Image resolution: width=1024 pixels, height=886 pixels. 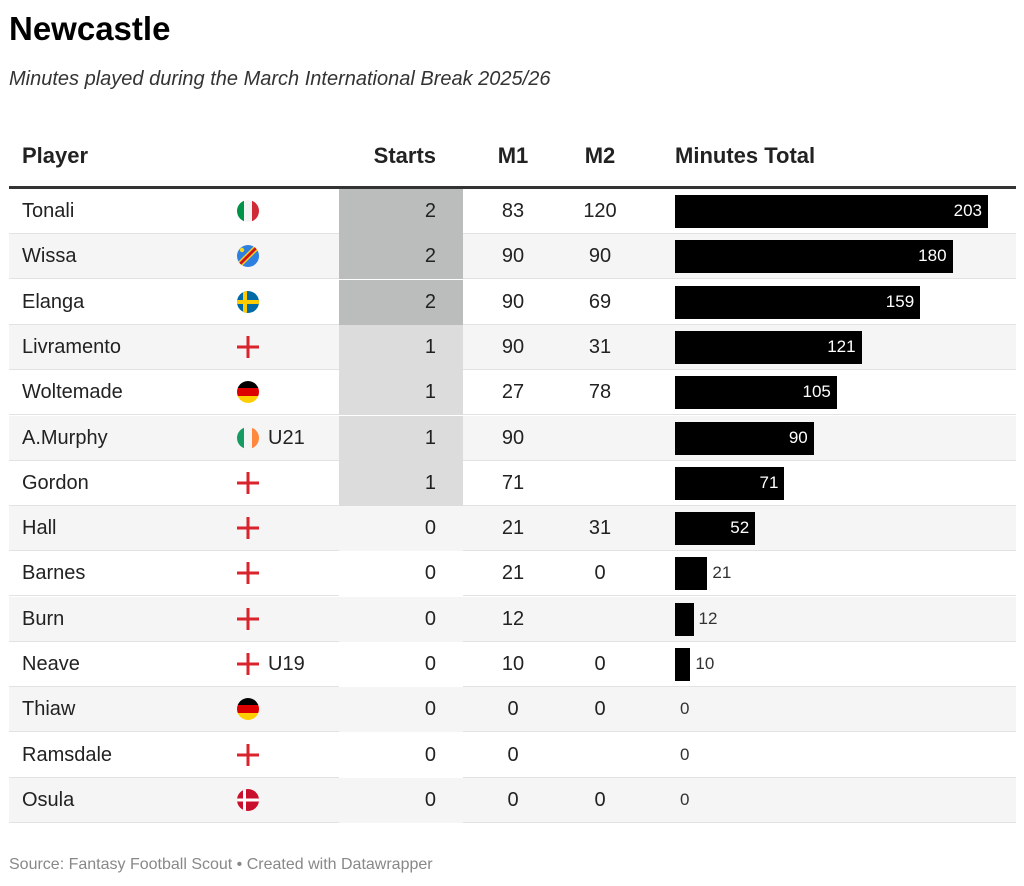 I want to click on total-label: 105, so click(x=816, y=392).